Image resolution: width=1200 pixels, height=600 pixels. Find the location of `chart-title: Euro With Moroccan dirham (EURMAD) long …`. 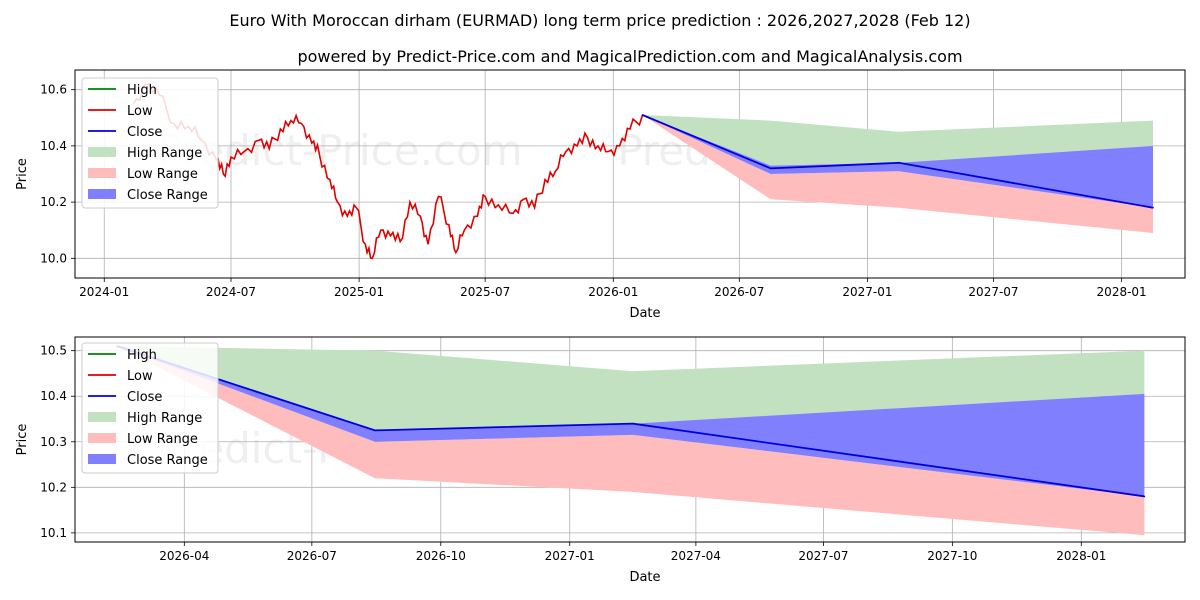

chart-title: Euro With Moroccan dirham (EURMAD) long … is located at coordinates (599, 20).